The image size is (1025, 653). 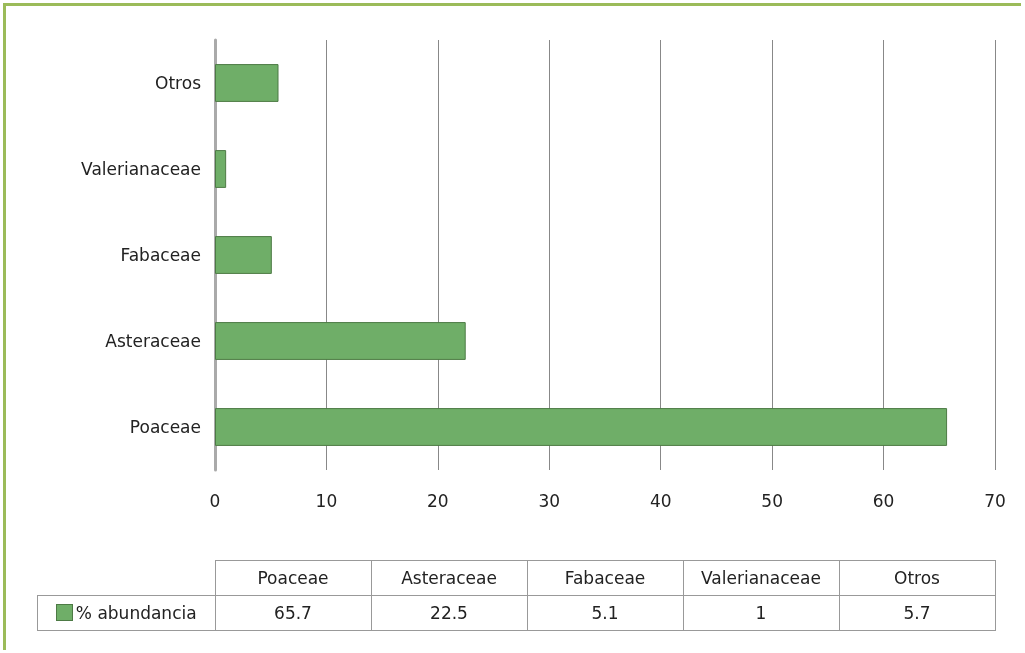 What do you see at coordinates (605, 578) in the screenshot?
I see `category-label: Fabaceae` at bounding box center [605, 578].